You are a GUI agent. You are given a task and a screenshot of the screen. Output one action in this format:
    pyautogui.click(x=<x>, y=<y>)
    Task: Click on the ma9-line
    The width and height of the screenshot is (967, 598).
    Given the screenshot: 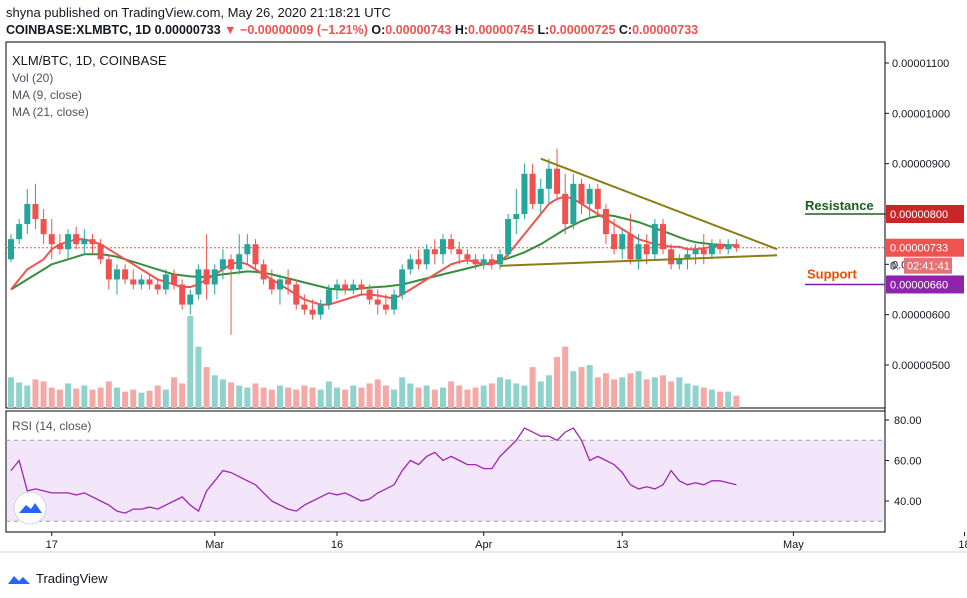 What is the action you would take?
    pyautogui.click(x=373, y=250)
    